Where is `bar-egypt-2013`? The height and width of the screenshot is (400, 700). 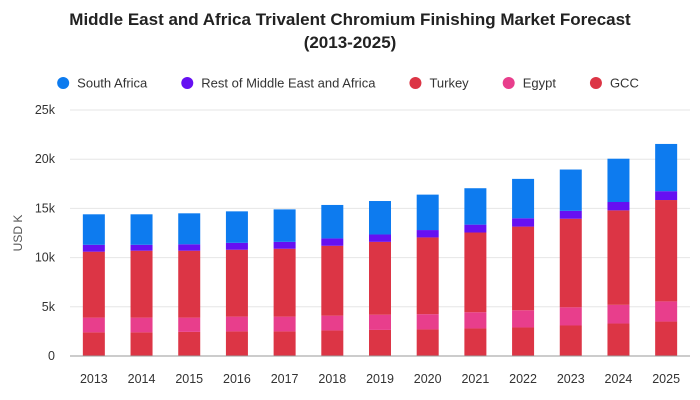
bar-egypt-2013 is located at coordinates (93, 325).